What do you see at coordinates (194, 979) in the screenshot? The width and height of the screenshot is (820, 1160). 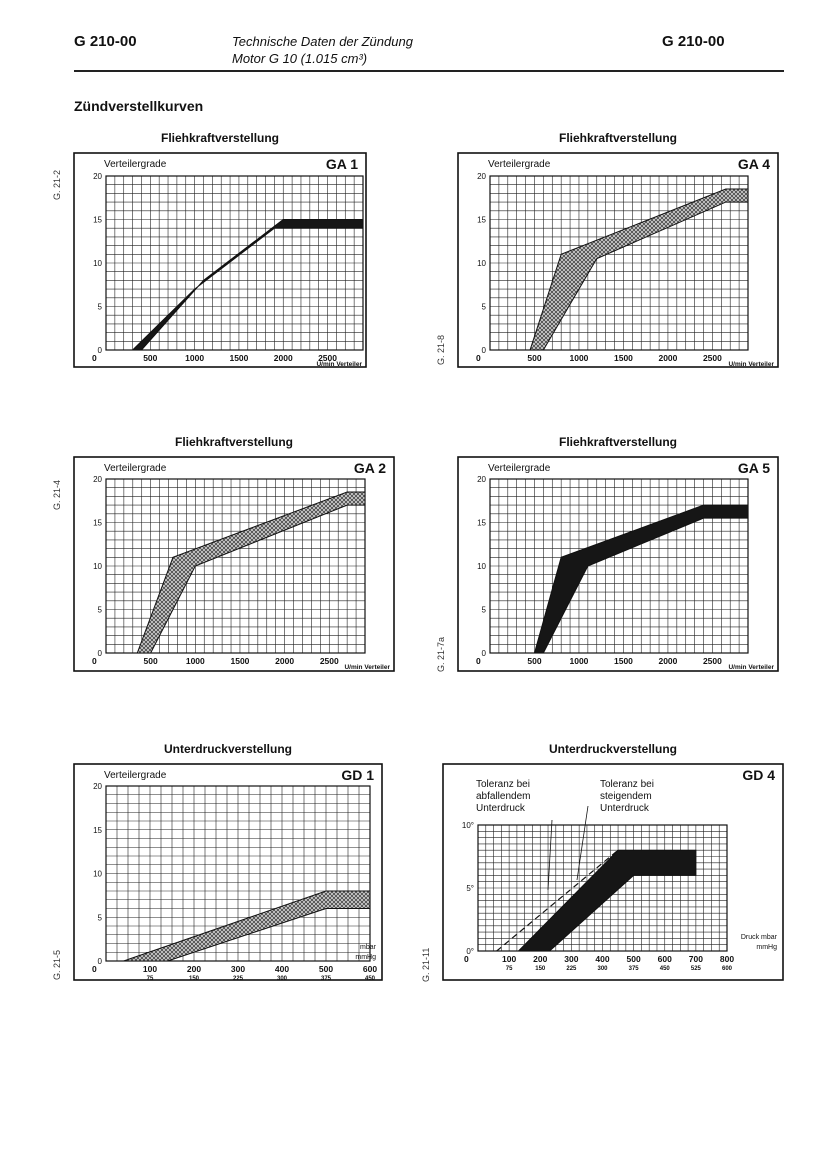 I see `x-tick-label-secondary: 150` at bounding box center [194, 979].